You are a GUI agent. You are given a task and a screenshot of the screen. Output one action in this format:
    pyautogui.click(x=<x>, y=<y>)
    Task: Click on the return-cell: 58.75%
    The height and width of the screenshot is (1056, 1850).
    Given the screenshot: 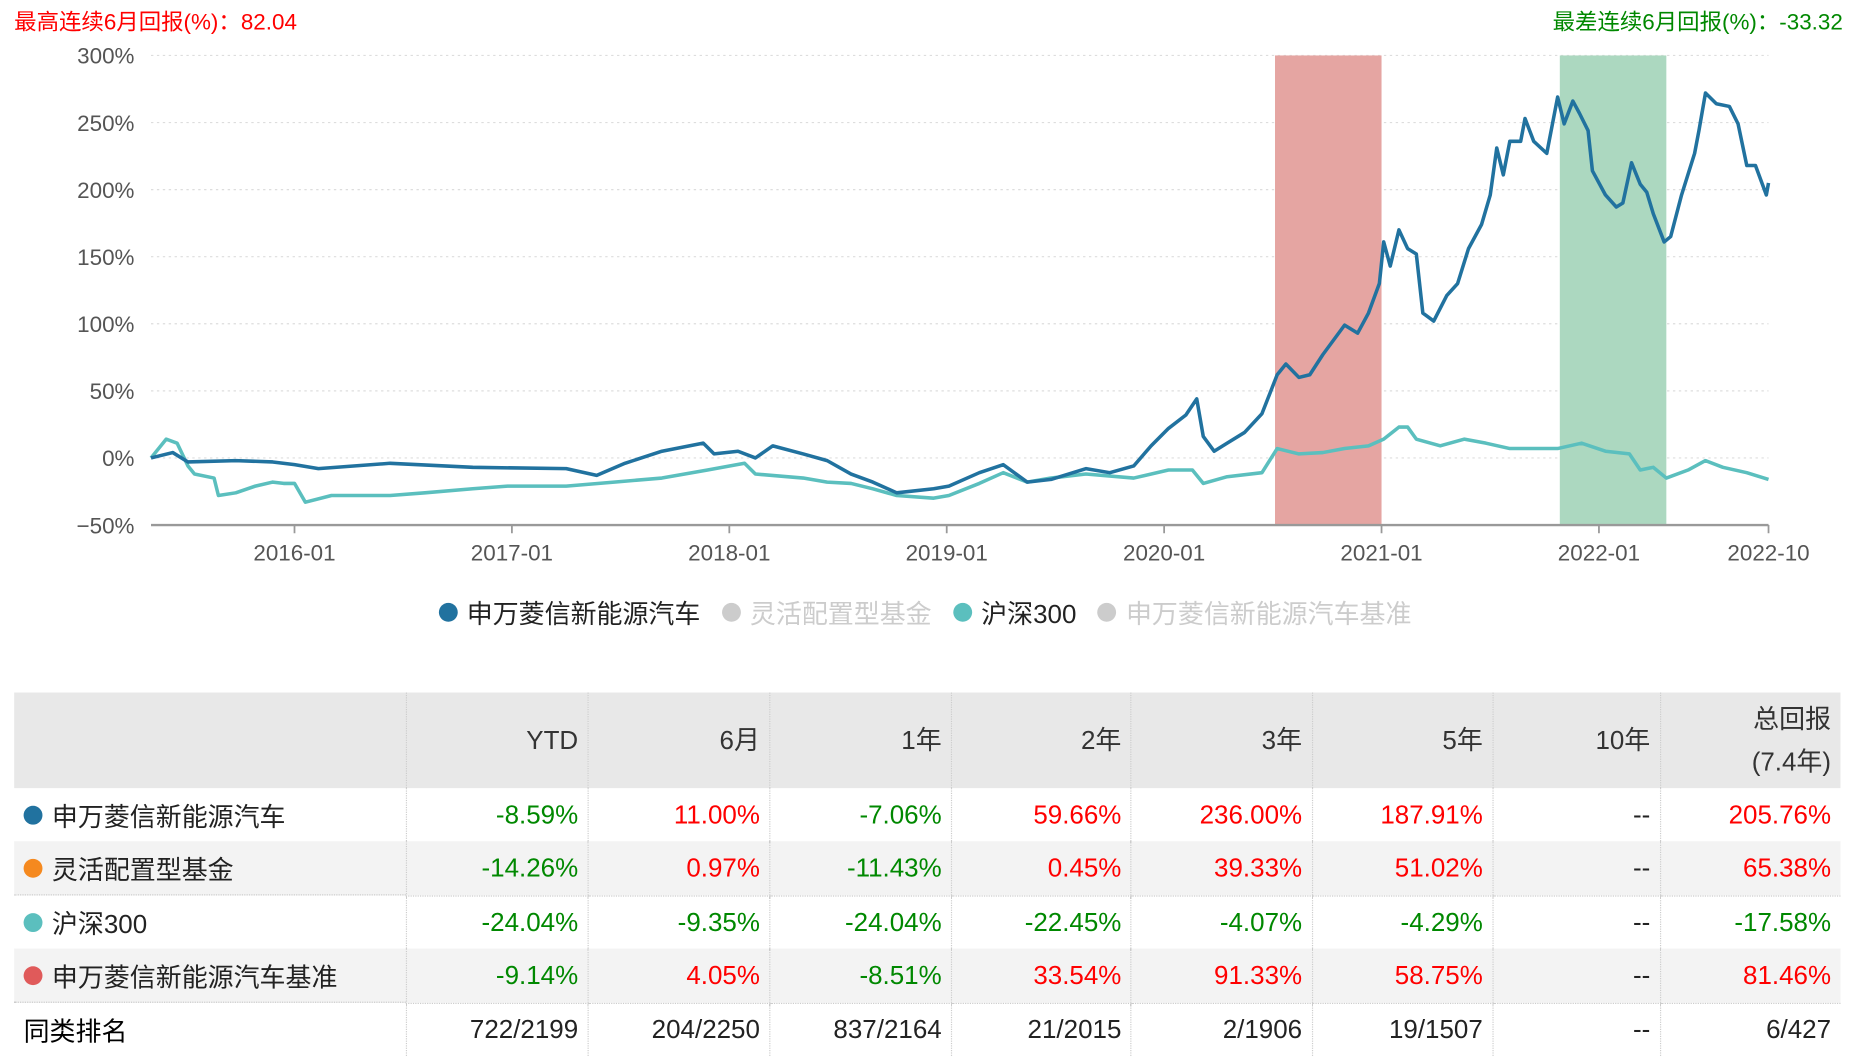 What is the action you would take?
    pyautogui.click(x=1402, y=976)
    